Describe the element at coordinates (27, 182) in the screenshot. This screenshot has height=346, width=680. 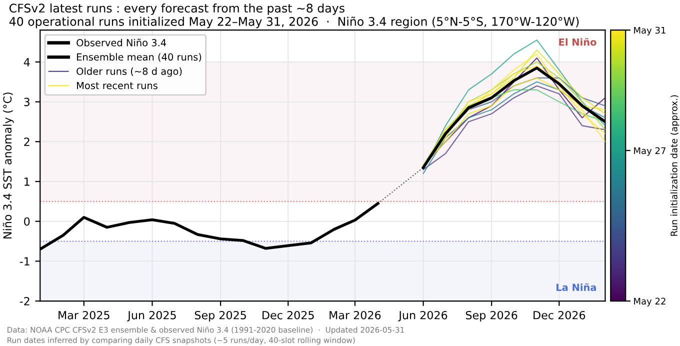
I see `y-tick-label: 1` at that location.